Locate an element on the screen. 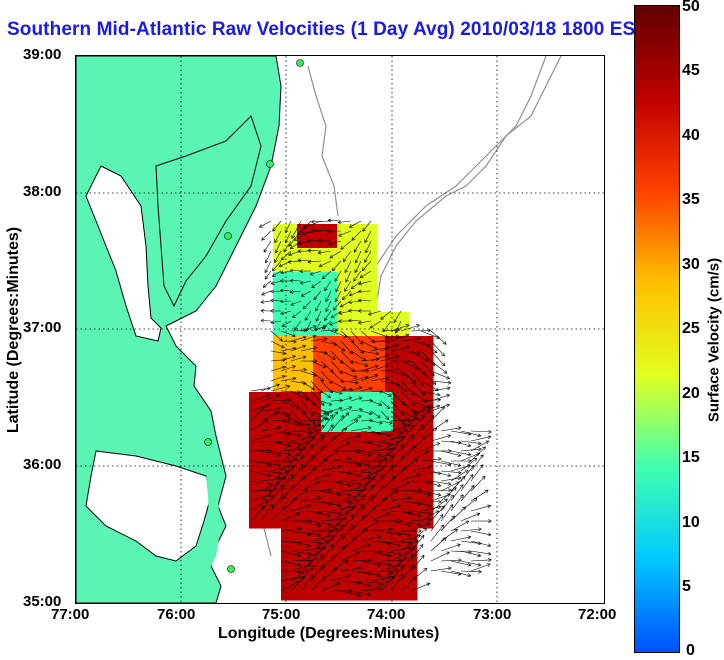 Image resolution: width=724 pixels, height=660 pixels. colorbar is located at coordinates (657, 329).